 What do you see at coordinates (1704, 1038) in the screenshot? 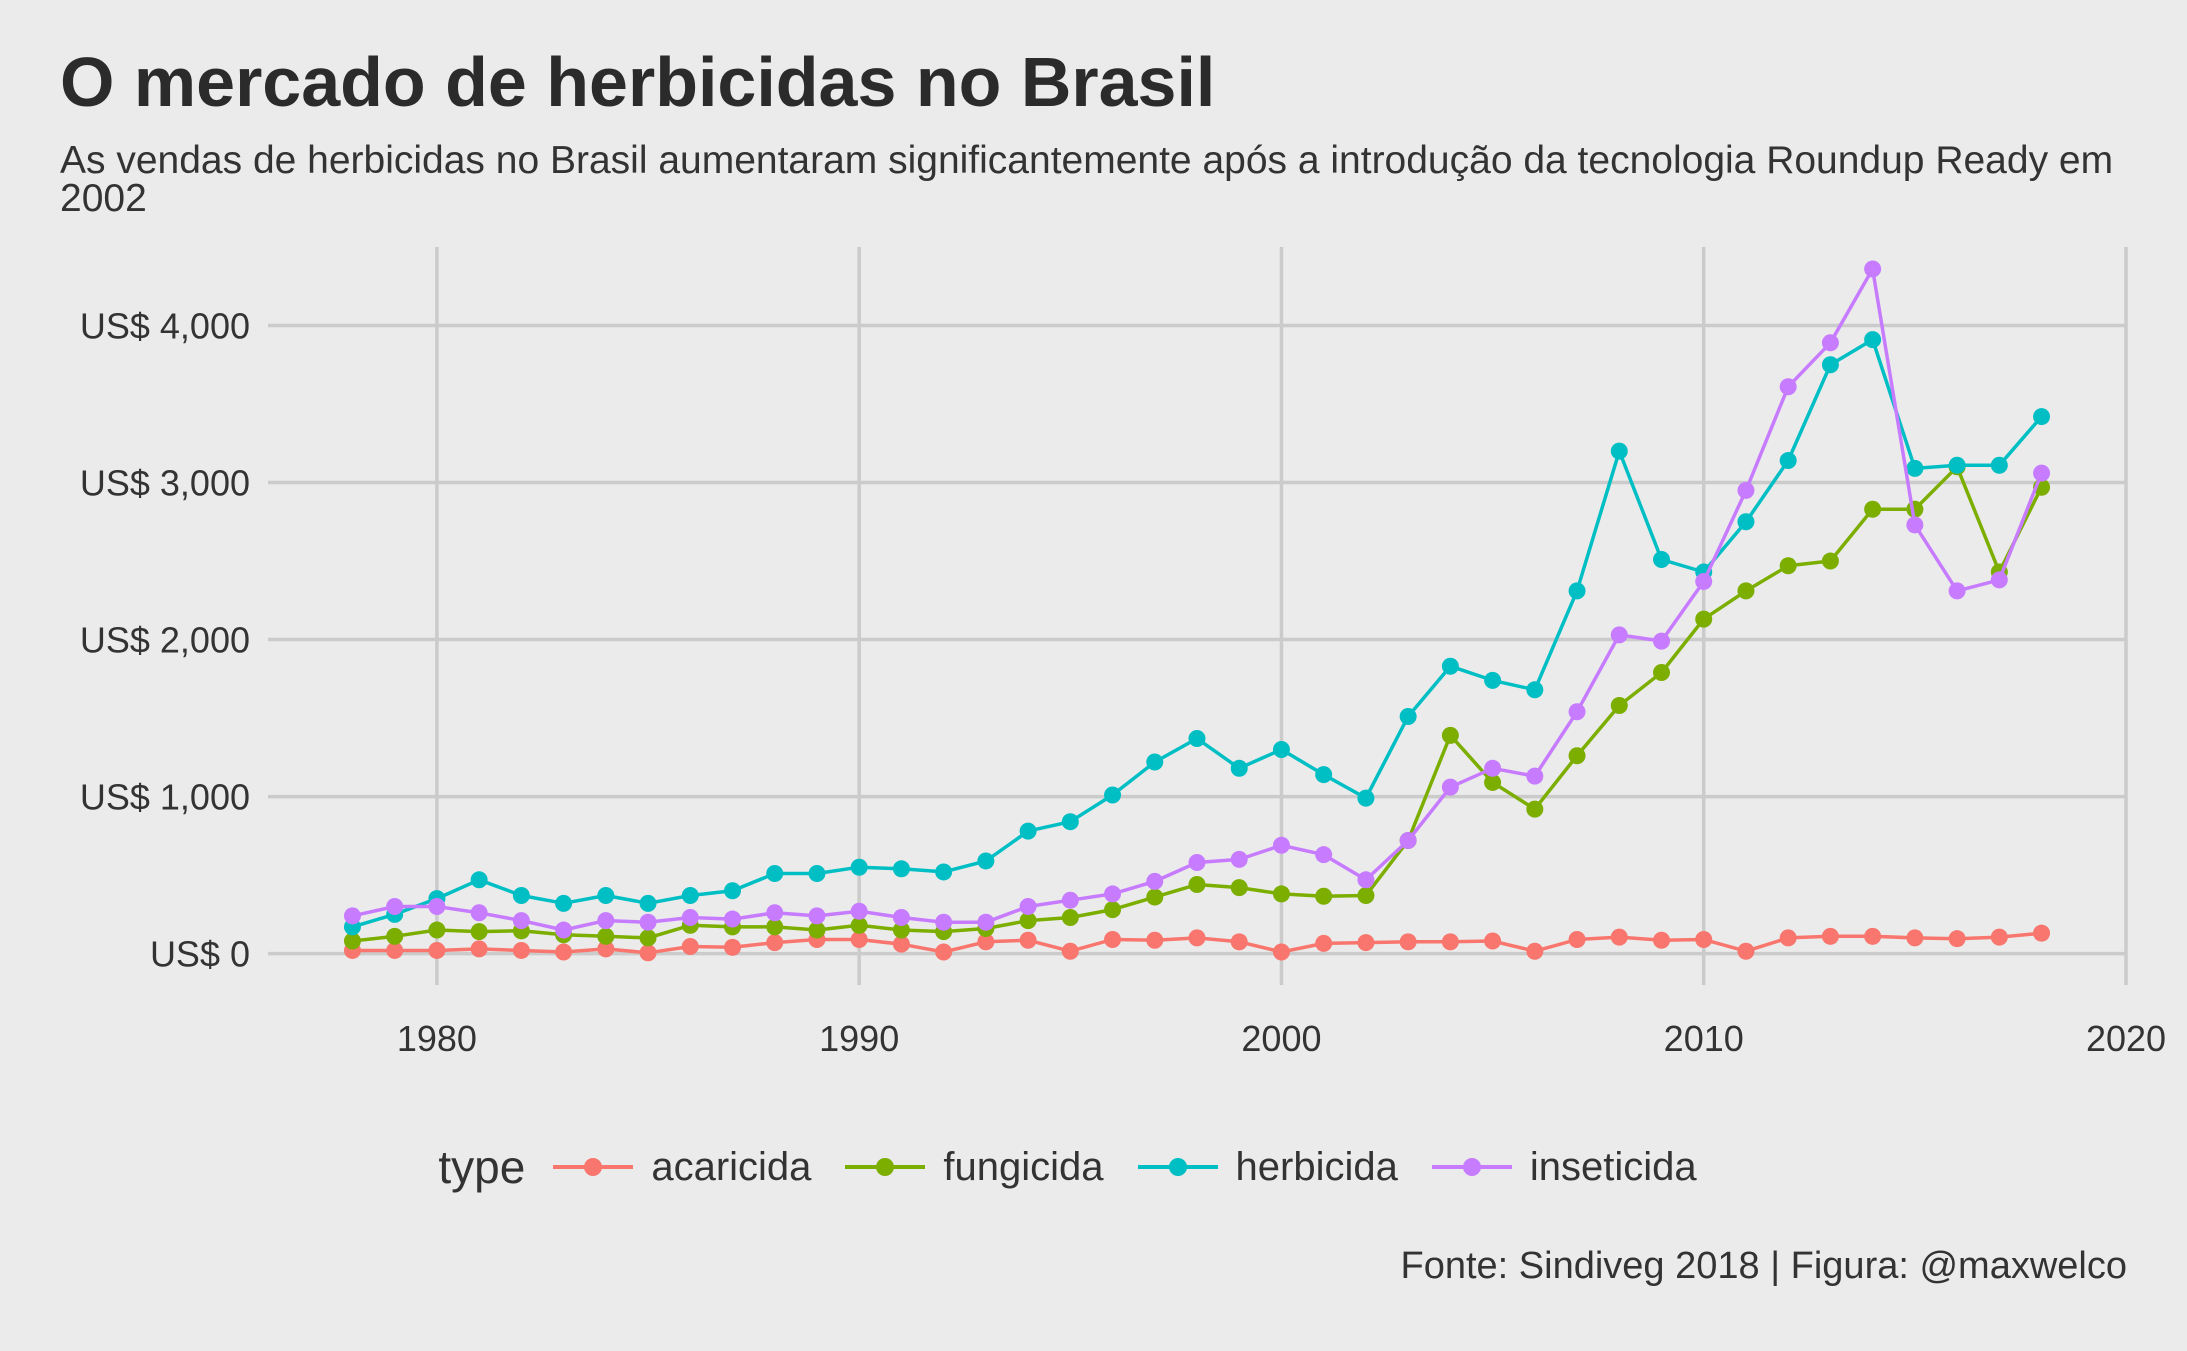
I see `x-tick-label: 2010` at bounding box center [1704, 1038].